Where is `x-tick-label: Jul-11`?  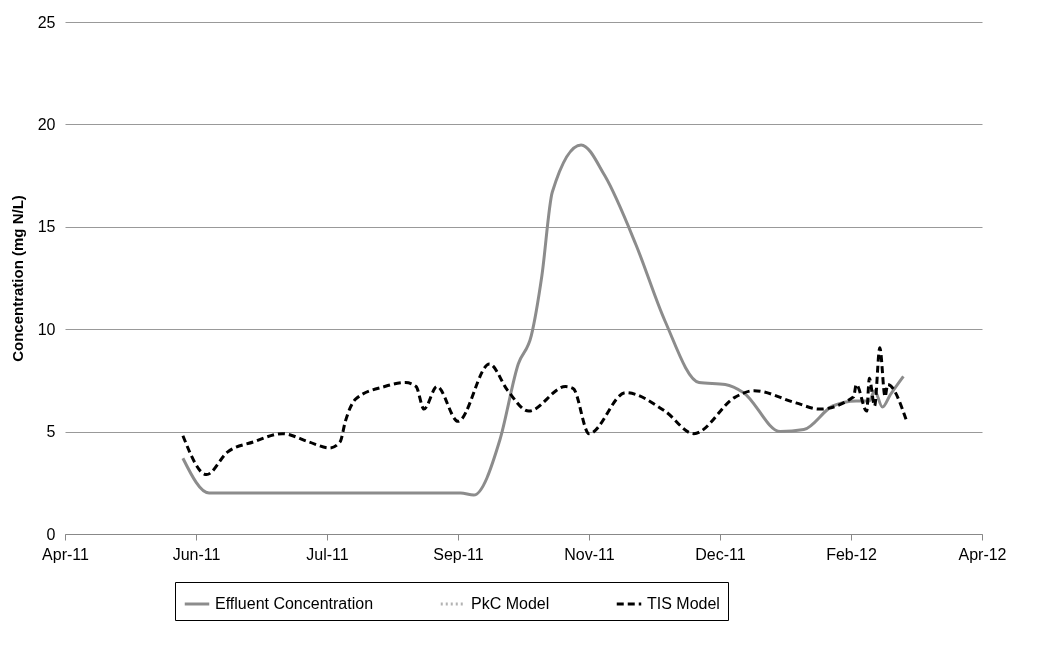
x-tick-label: Jul-11 is located at coordinates (327, 554).